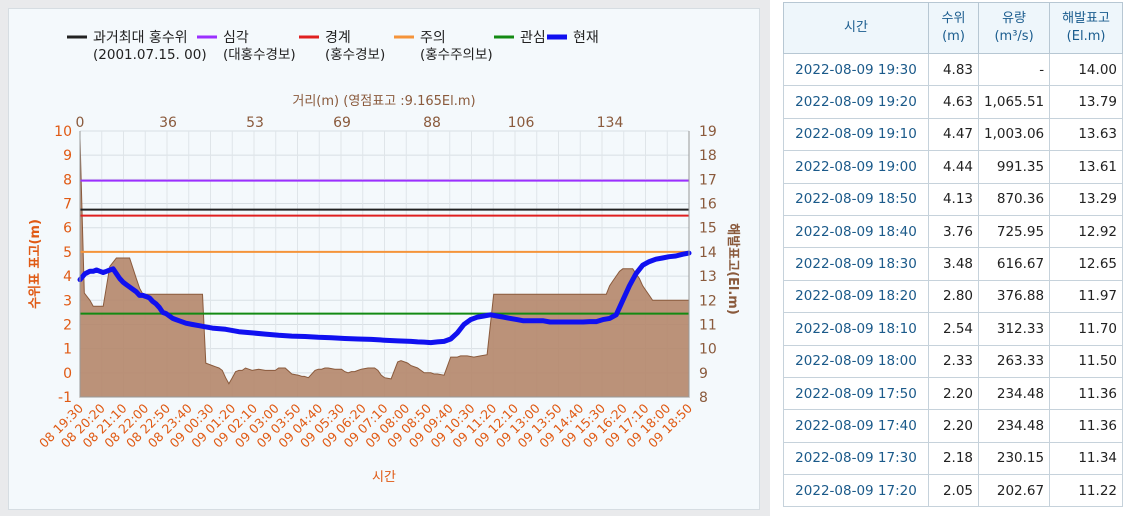 The image size is (1143, 516). What do you see at coordinates (67, 325) in the screenshot?
I see `left-tick-label: 2` at bounding box center [67, 325].